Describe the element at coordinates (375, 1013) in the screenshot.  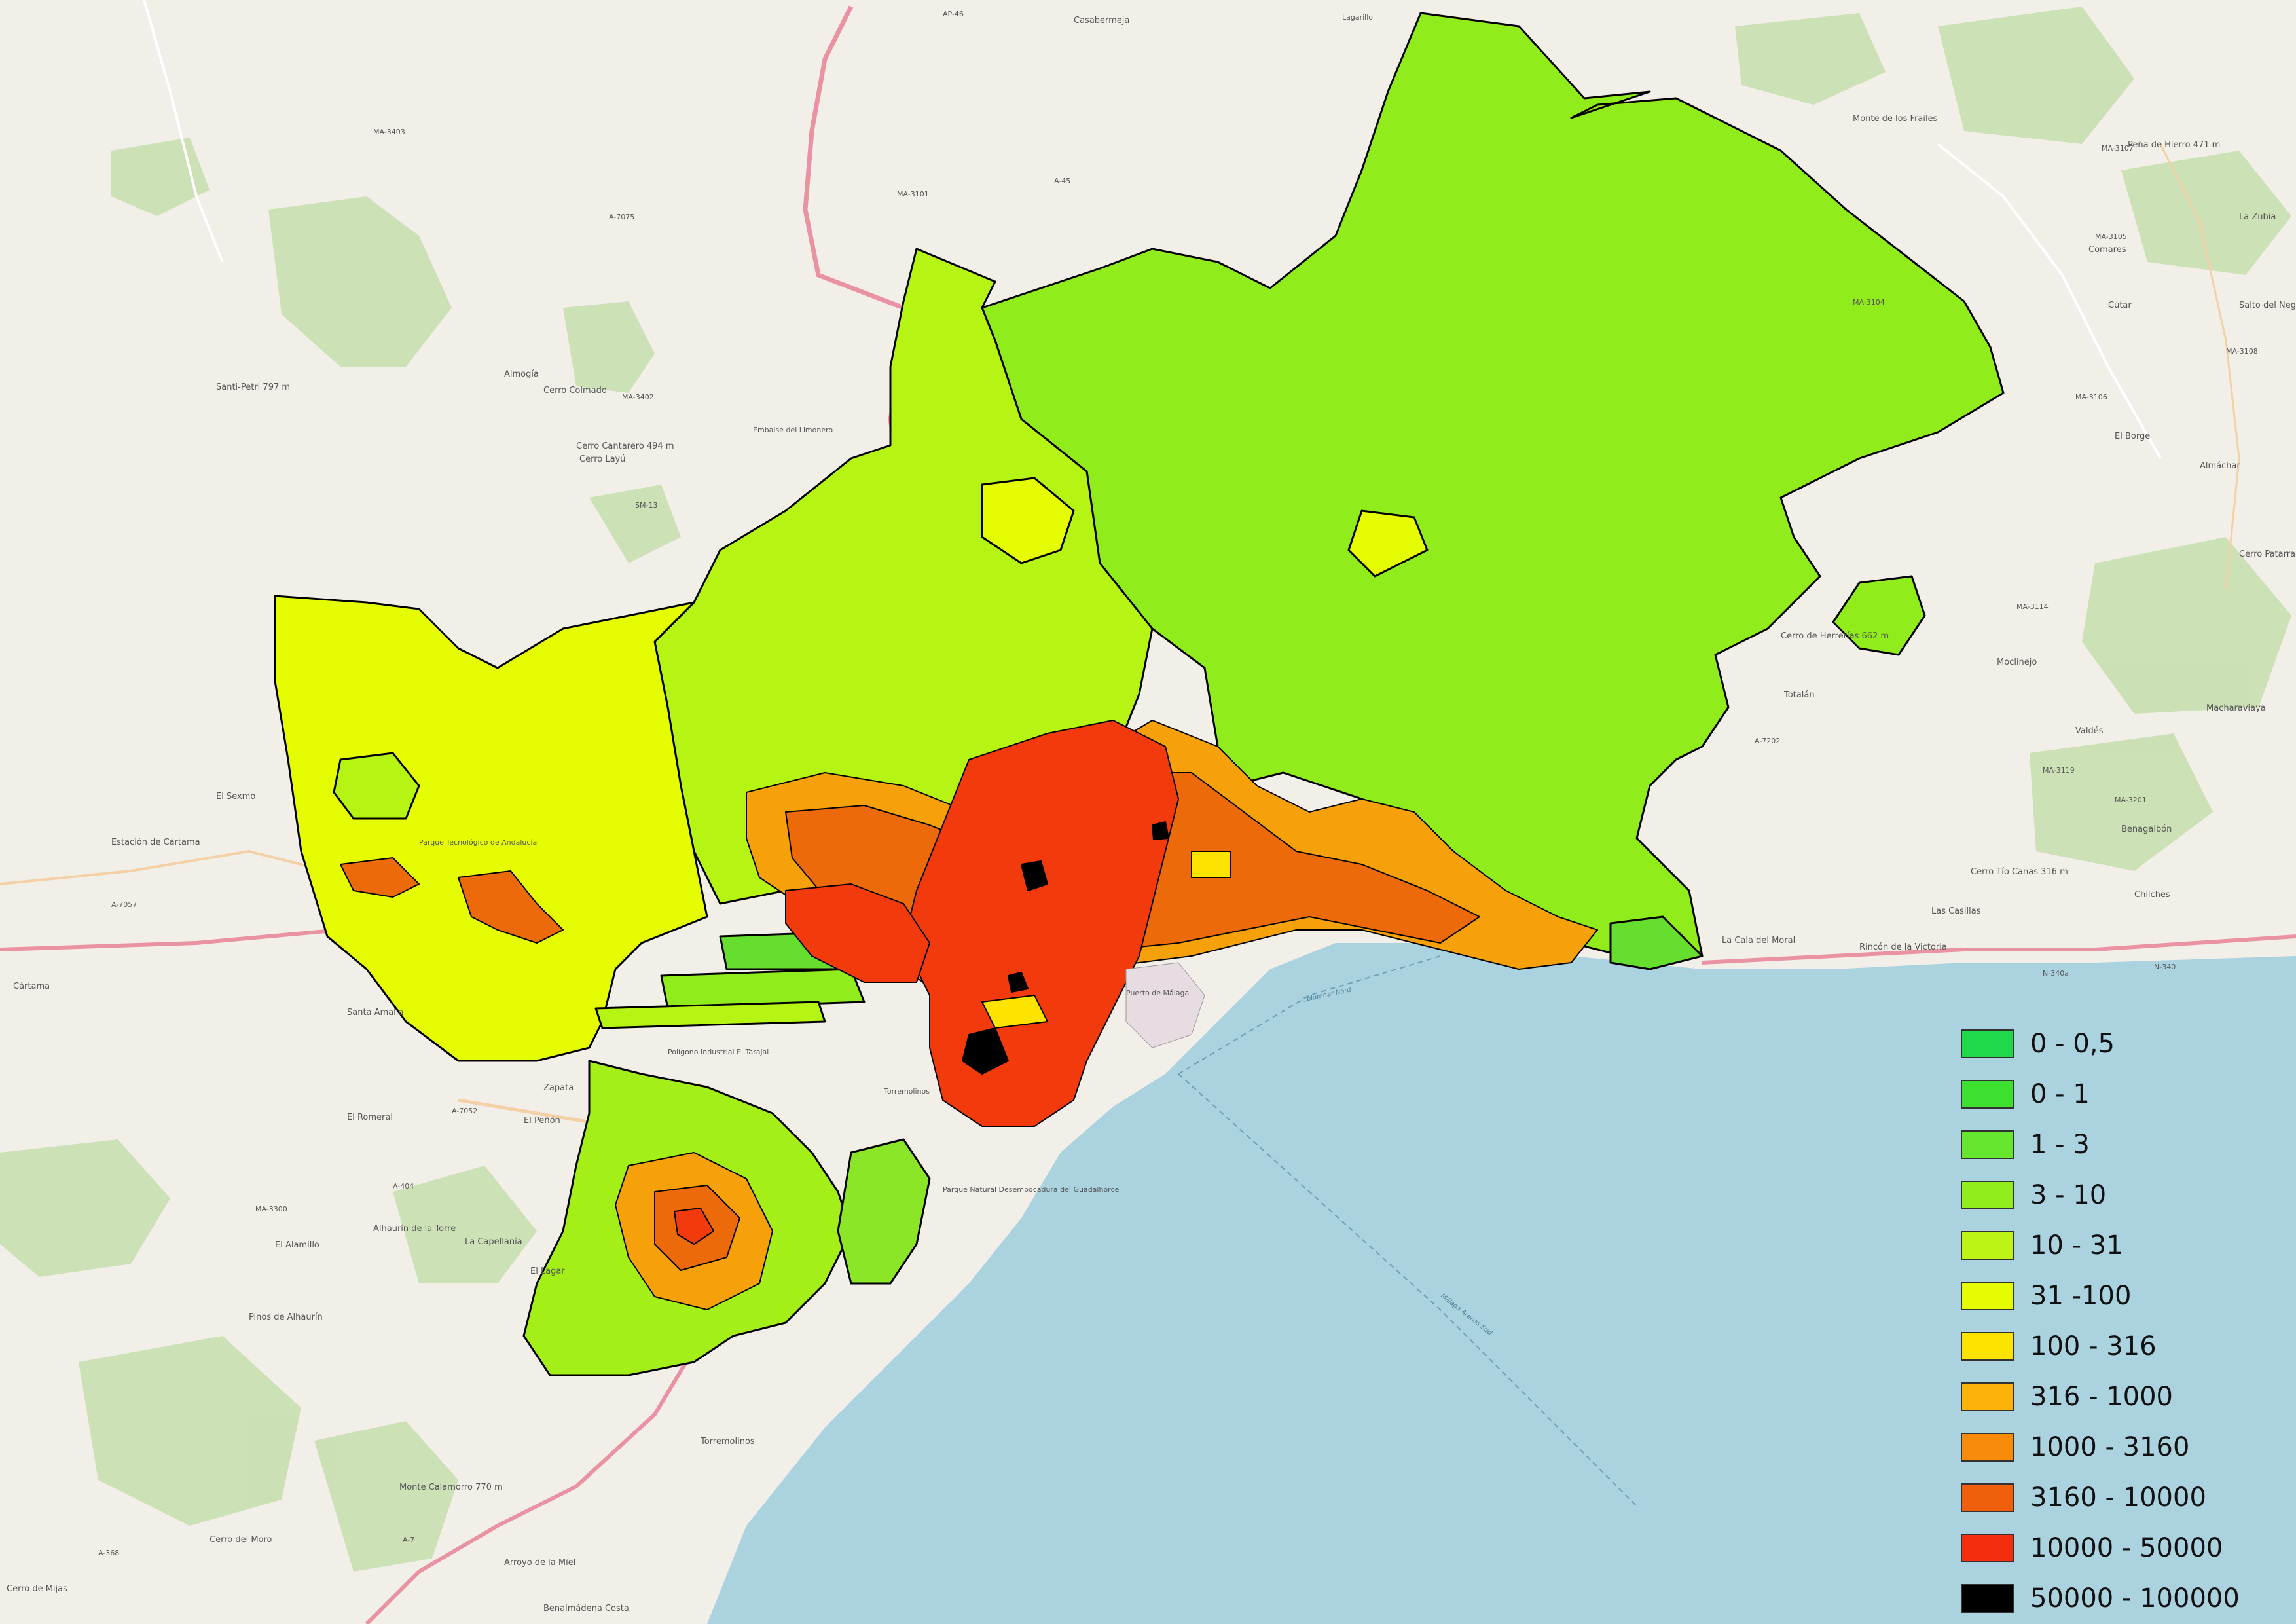
I see `place-label: Santa Amalia` at that location.